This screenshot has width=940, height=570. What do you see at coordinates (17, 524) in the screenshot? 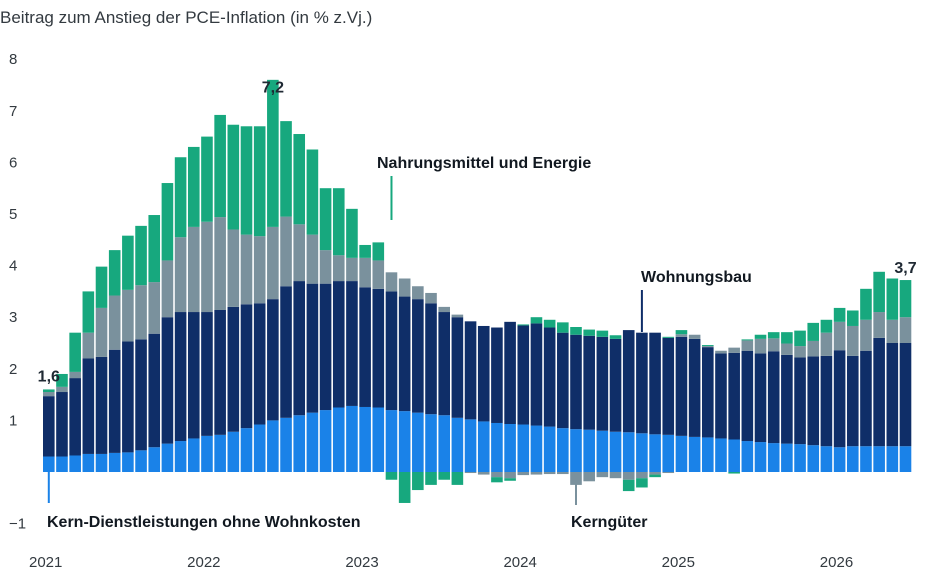
I see `y-tick-label: −1` at bounding box center [17, 524].